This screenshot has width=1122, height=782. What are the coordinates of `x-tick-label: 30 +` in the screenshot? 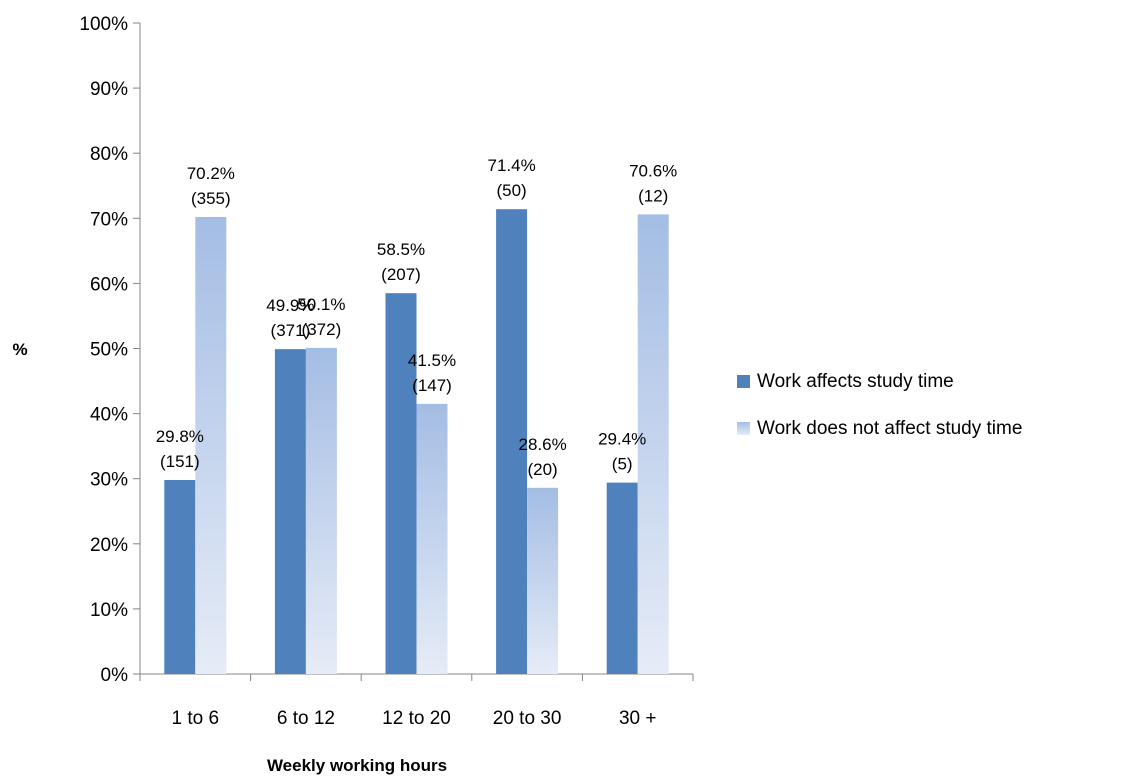 It's located at (638, 718).